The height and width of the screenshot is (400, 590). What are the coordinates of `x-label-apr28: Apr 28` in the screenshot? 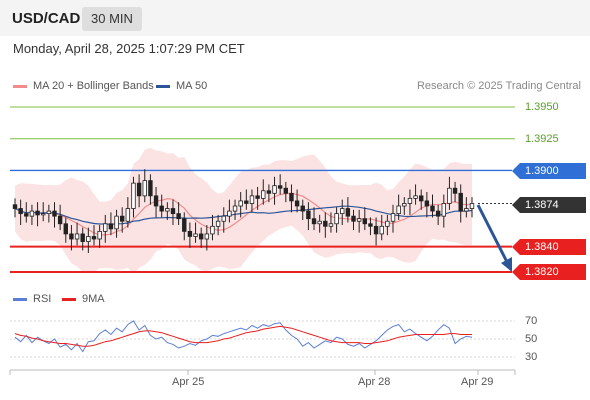 It's located at (374, 382).